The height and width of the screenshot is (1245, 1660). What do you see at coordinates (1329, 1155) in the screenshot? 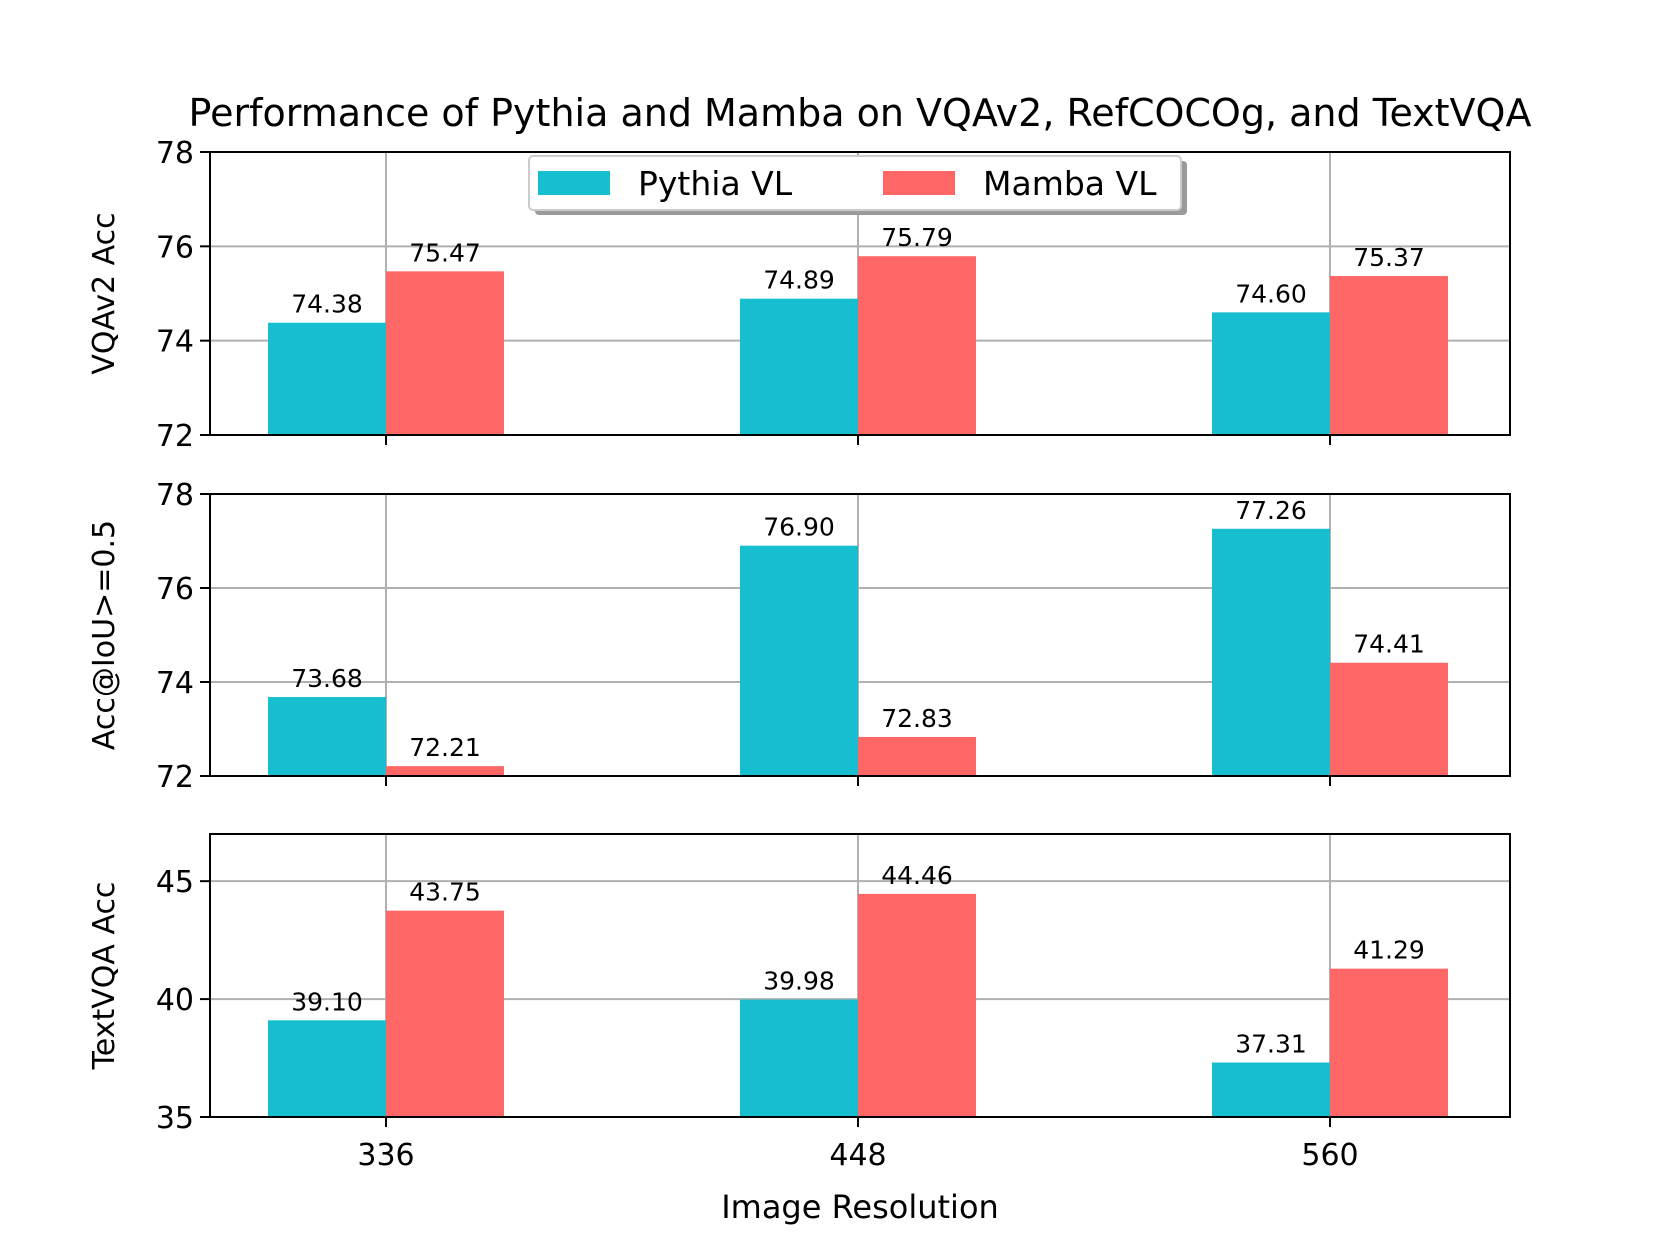
I see `x-tick-label-560: 560` at bounding box center [1329, 1155].